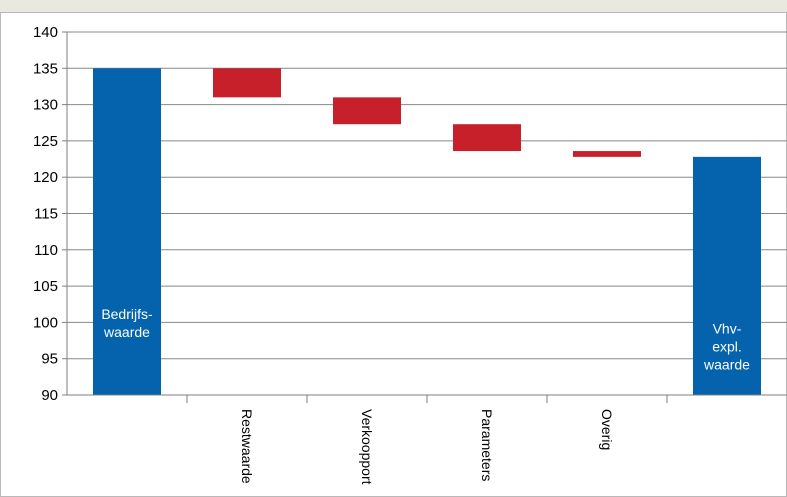 The image size is (787, 497). I want to click on y-tick-label: 135, so click(45, 68).